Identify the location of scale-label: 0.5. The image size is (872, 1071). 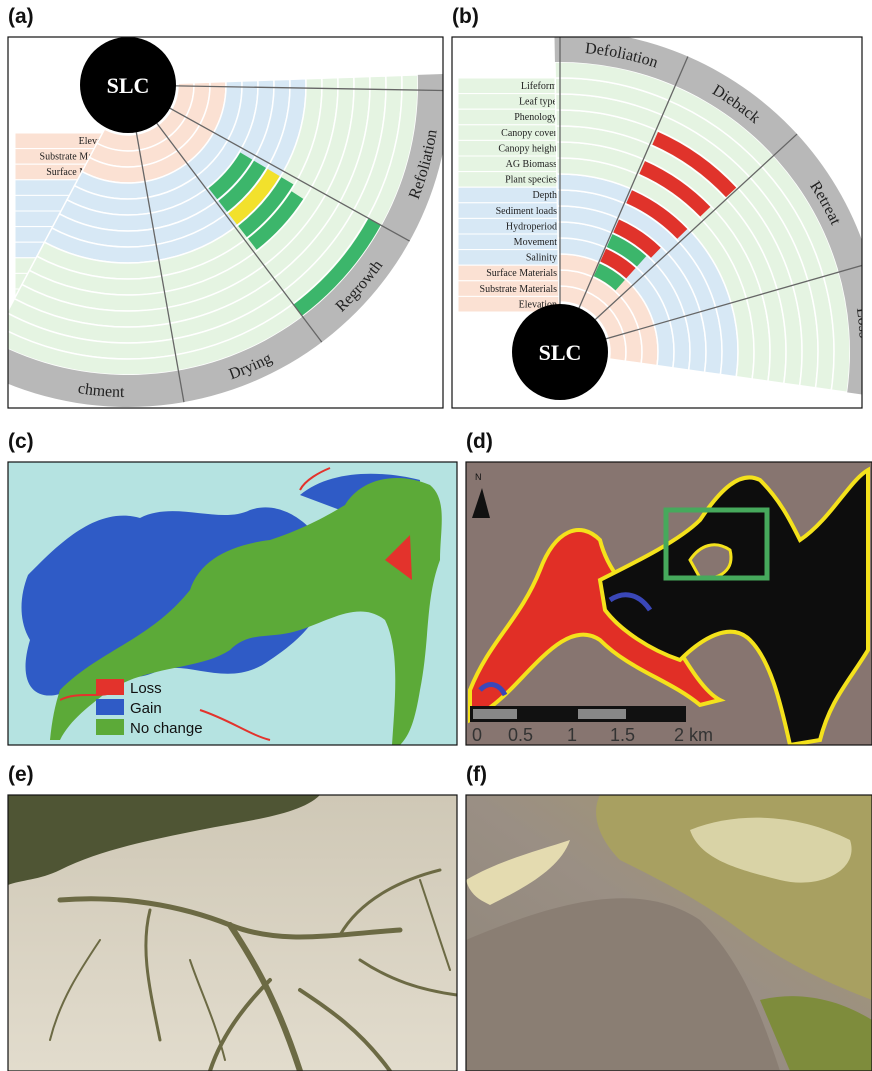
(520, 735).